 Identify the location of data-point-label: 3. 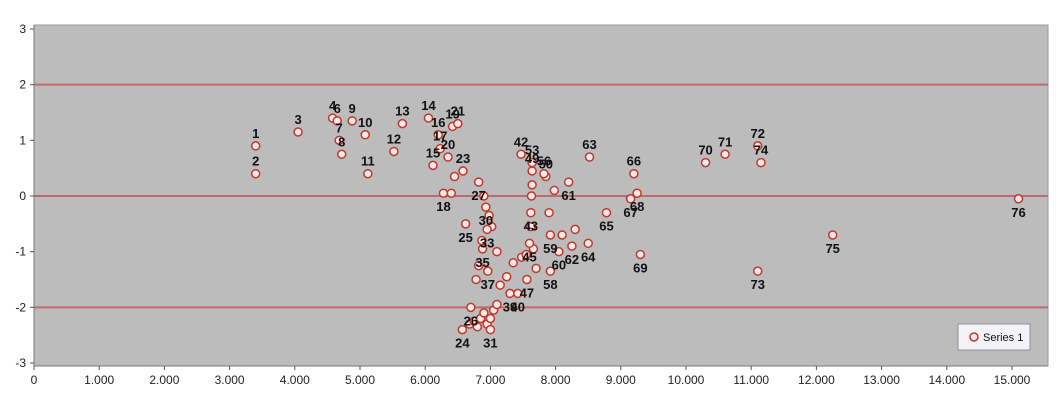
(297, 119).